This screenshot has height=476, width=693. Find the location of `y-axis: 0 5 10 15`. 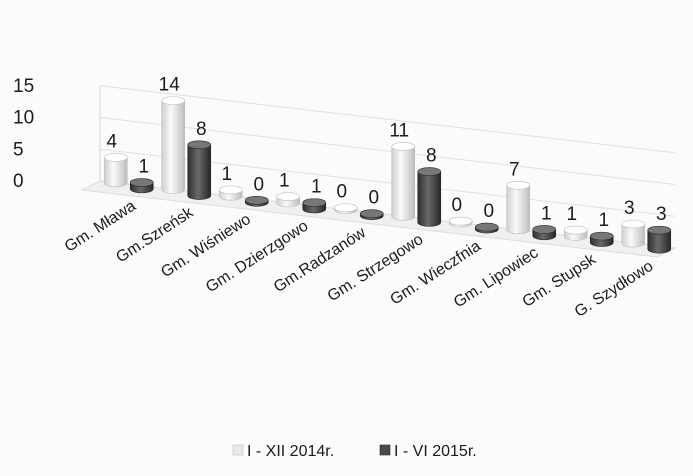

y-axis: 0 5 10 15 is located at coordinates (23, 134).